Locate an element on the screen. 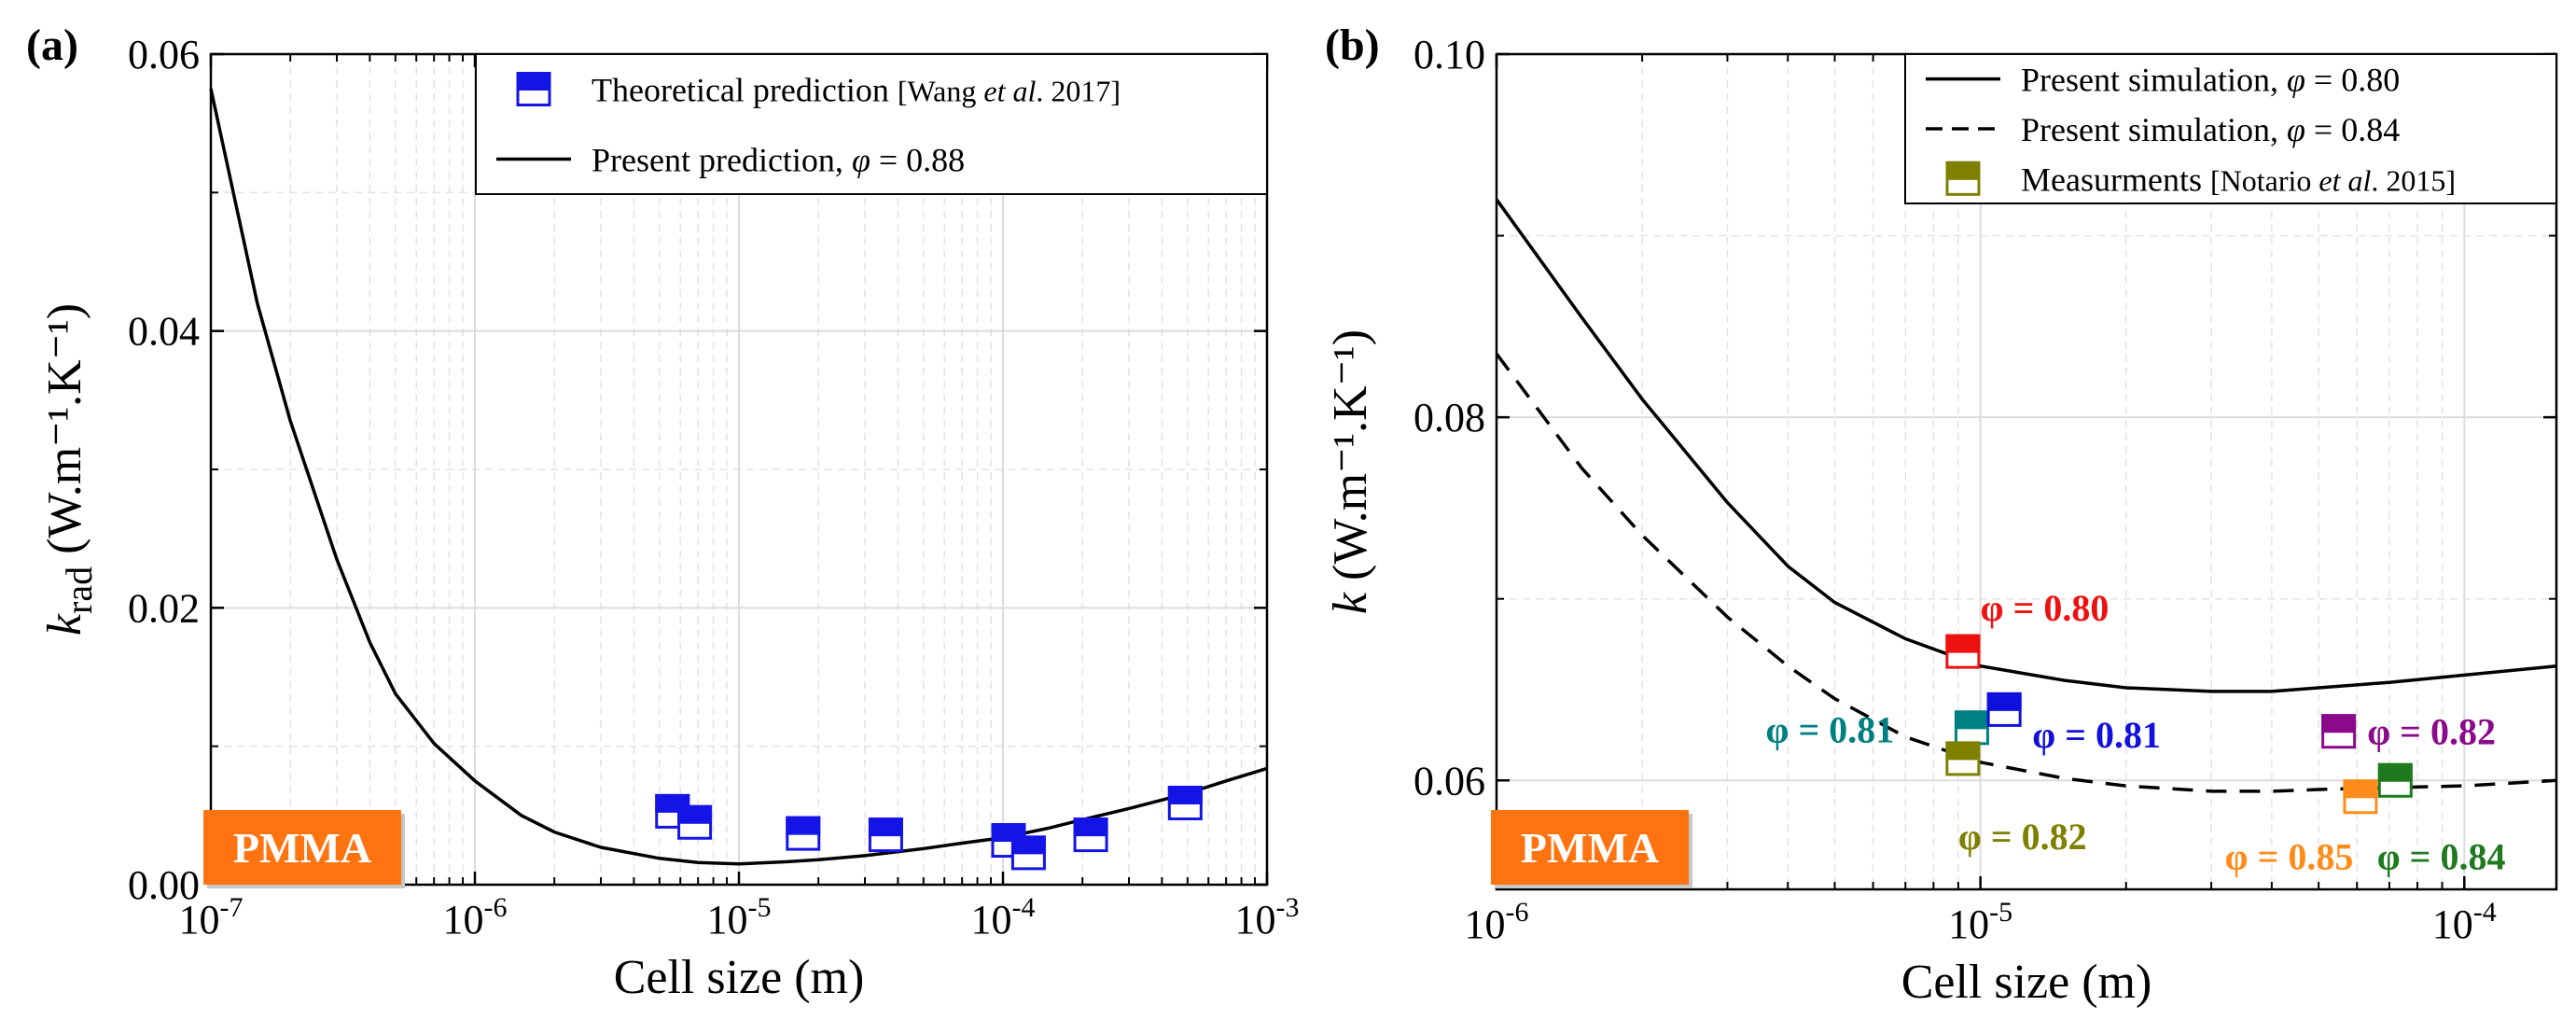 The image size is (2576, 1020). x-tick-label-b-1: 10⁻⁵ is located at coordinates (1980, 922).